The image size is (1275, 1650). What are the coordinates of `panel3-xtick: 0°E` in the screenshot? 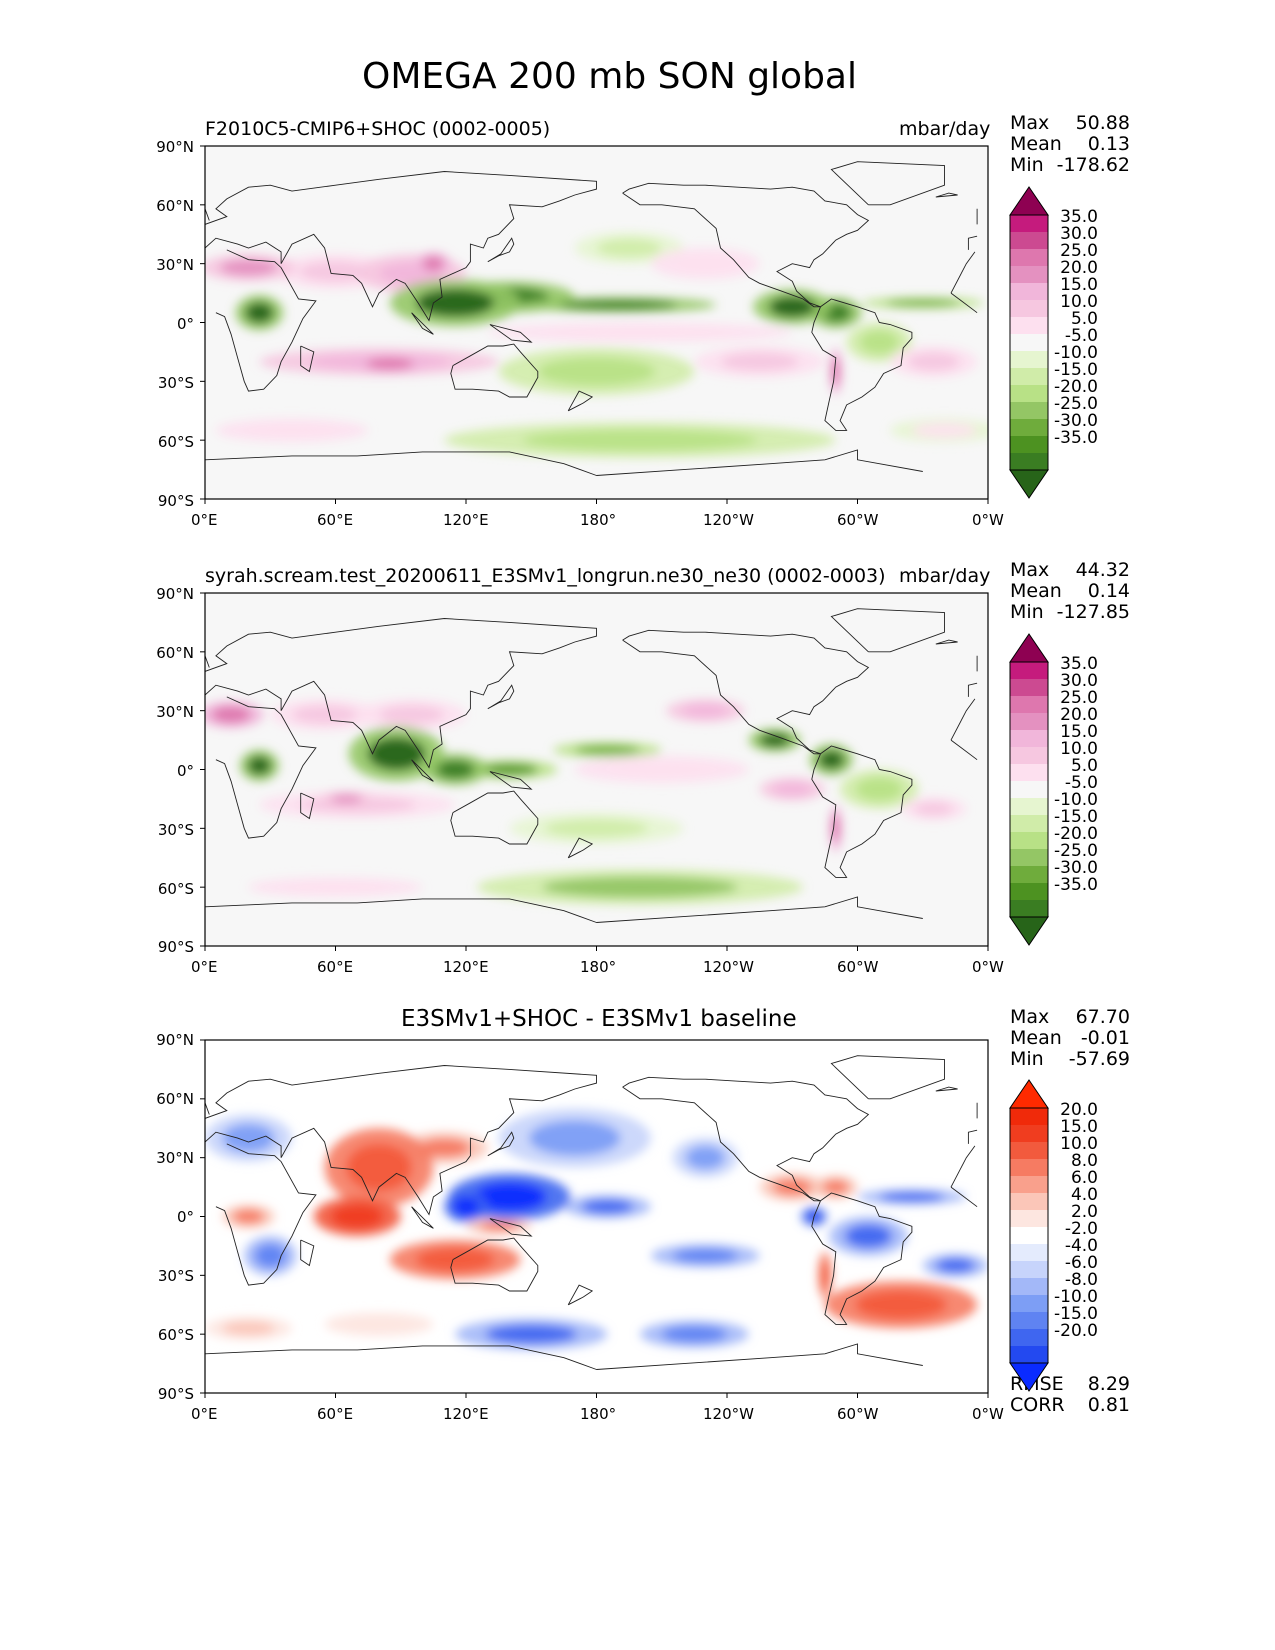 It's located at (204, 1414).